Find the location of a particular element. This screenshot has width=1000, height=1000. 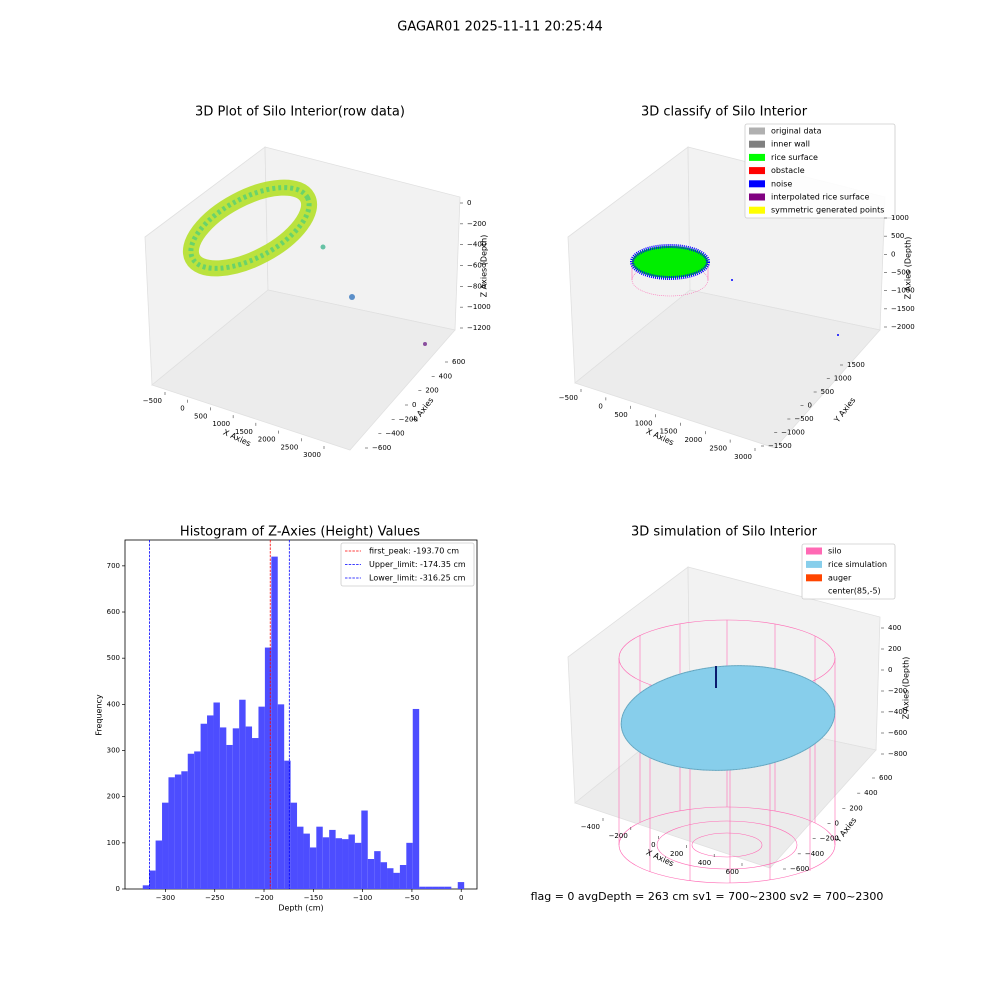

legend-label: obstacle is located at coordinates (788, 170).